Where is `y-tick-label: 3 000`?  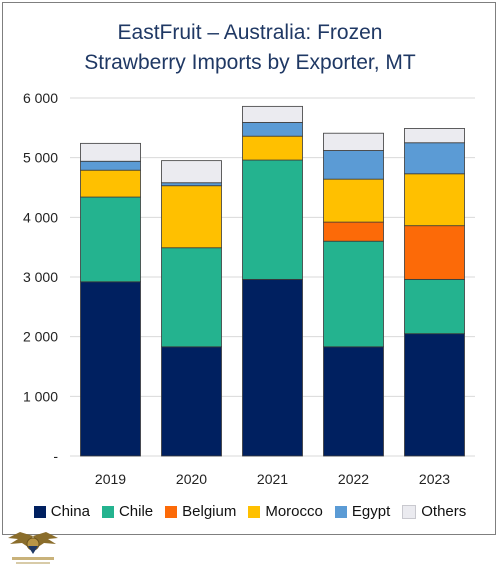
y-tick-label: 3 000 is located at coordinates (40, 277).